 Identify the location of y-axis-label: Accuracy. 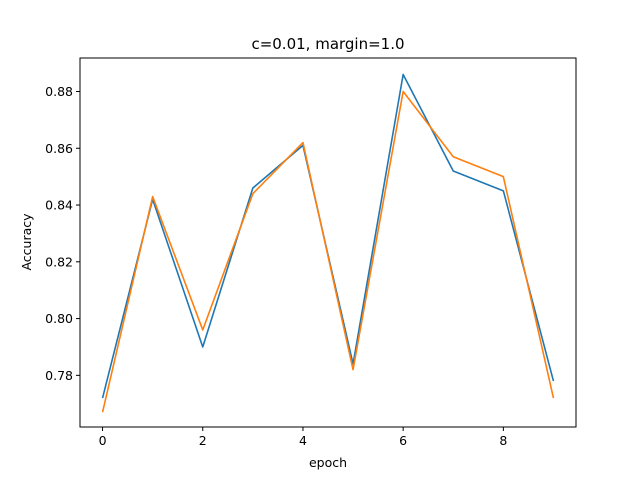
(26, 242).